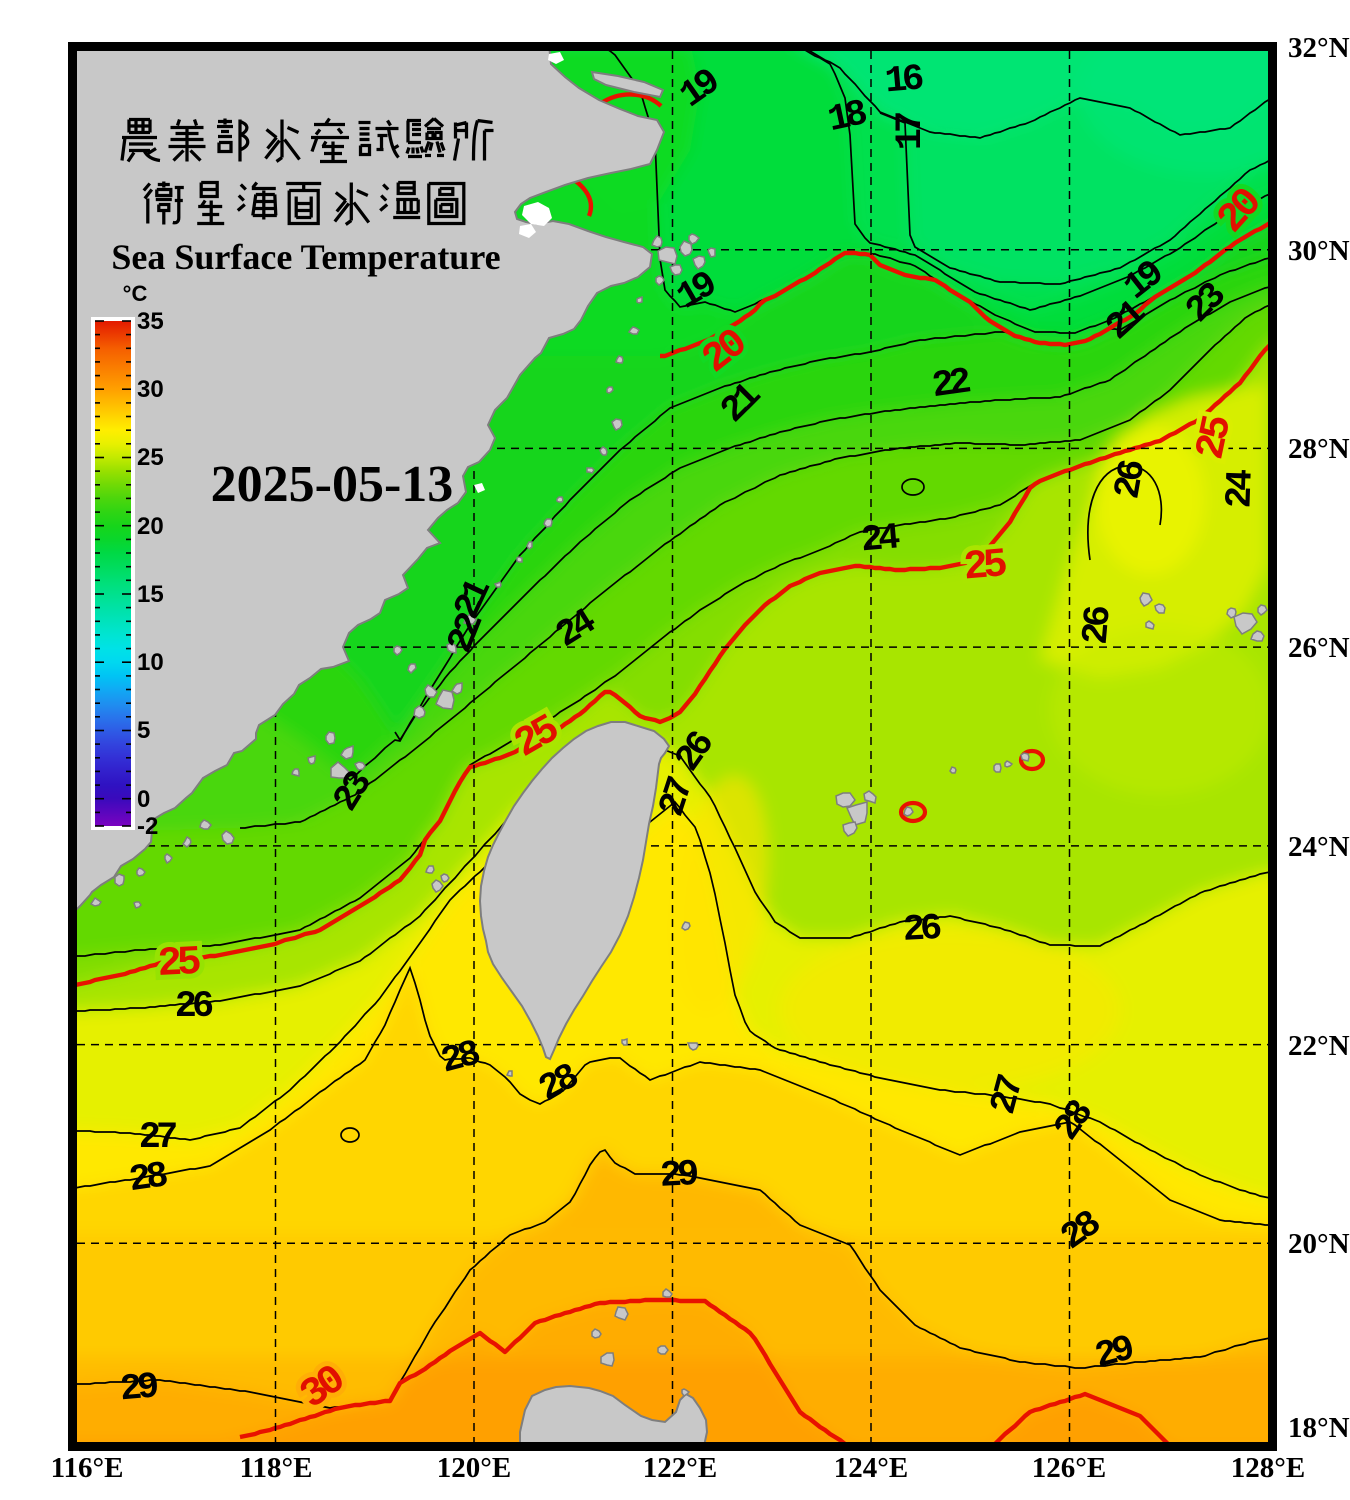  What do you see at coordinates (150, 389) in the screenshot?
I see `svg-text: 30` at bounding box center [150, 389].